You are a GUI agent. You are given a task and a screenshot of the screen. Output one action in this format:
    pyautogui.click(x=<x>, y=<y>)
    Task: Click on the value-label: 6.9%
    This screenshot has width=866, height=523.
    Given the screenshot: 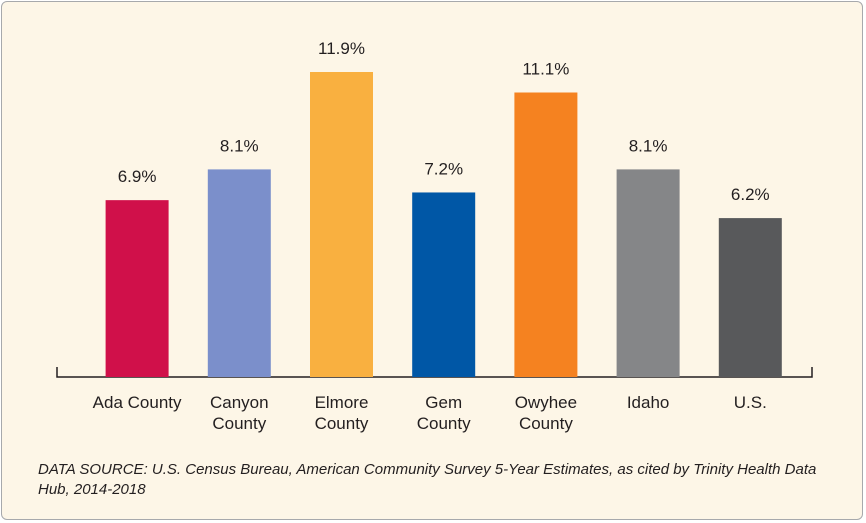 What is the action you would take?
    pyautogui.click(x=137, y=176)
    